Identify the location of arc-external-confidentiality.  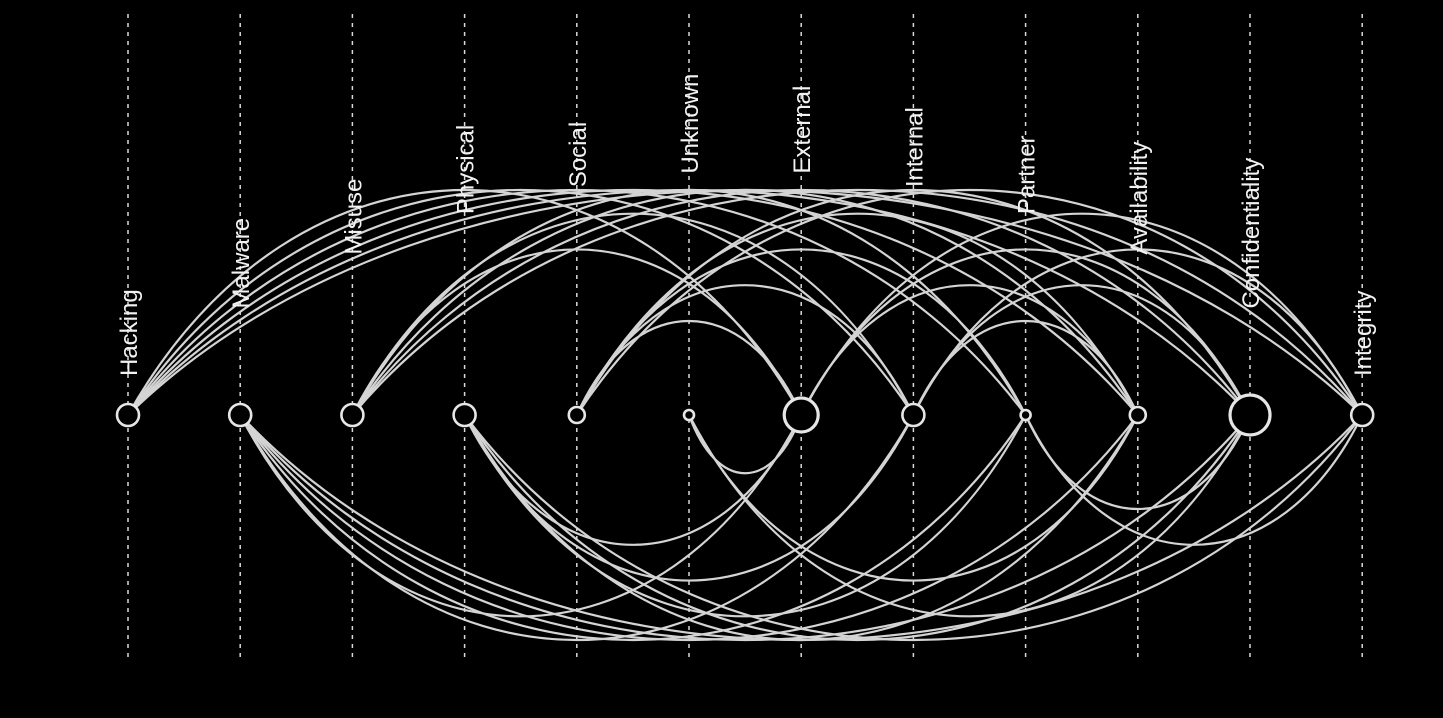
(1025, 332).